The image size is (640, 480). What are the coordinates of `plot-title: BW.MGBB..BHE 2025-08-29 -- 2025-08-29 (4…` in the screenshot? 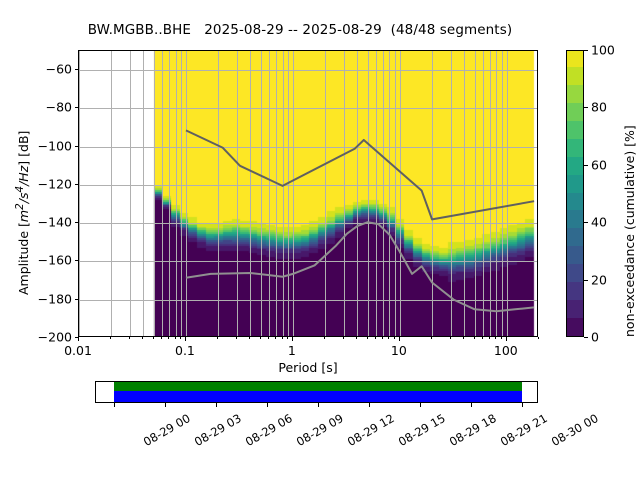 It's located at (300, 30).